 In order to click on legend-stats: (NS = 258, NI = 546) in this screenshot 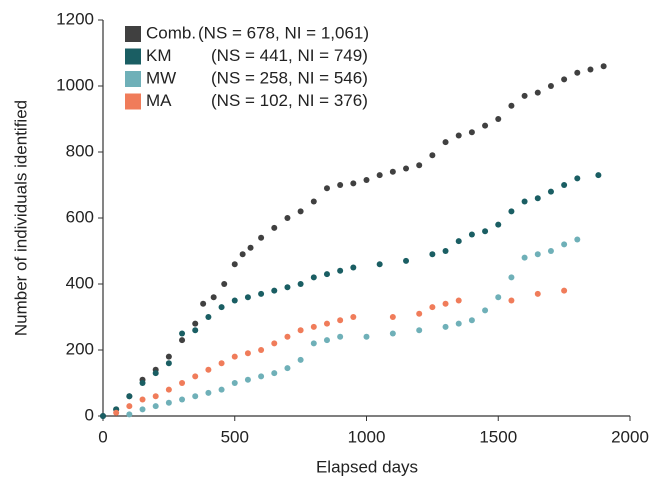, I will do `click(289, 77)`.